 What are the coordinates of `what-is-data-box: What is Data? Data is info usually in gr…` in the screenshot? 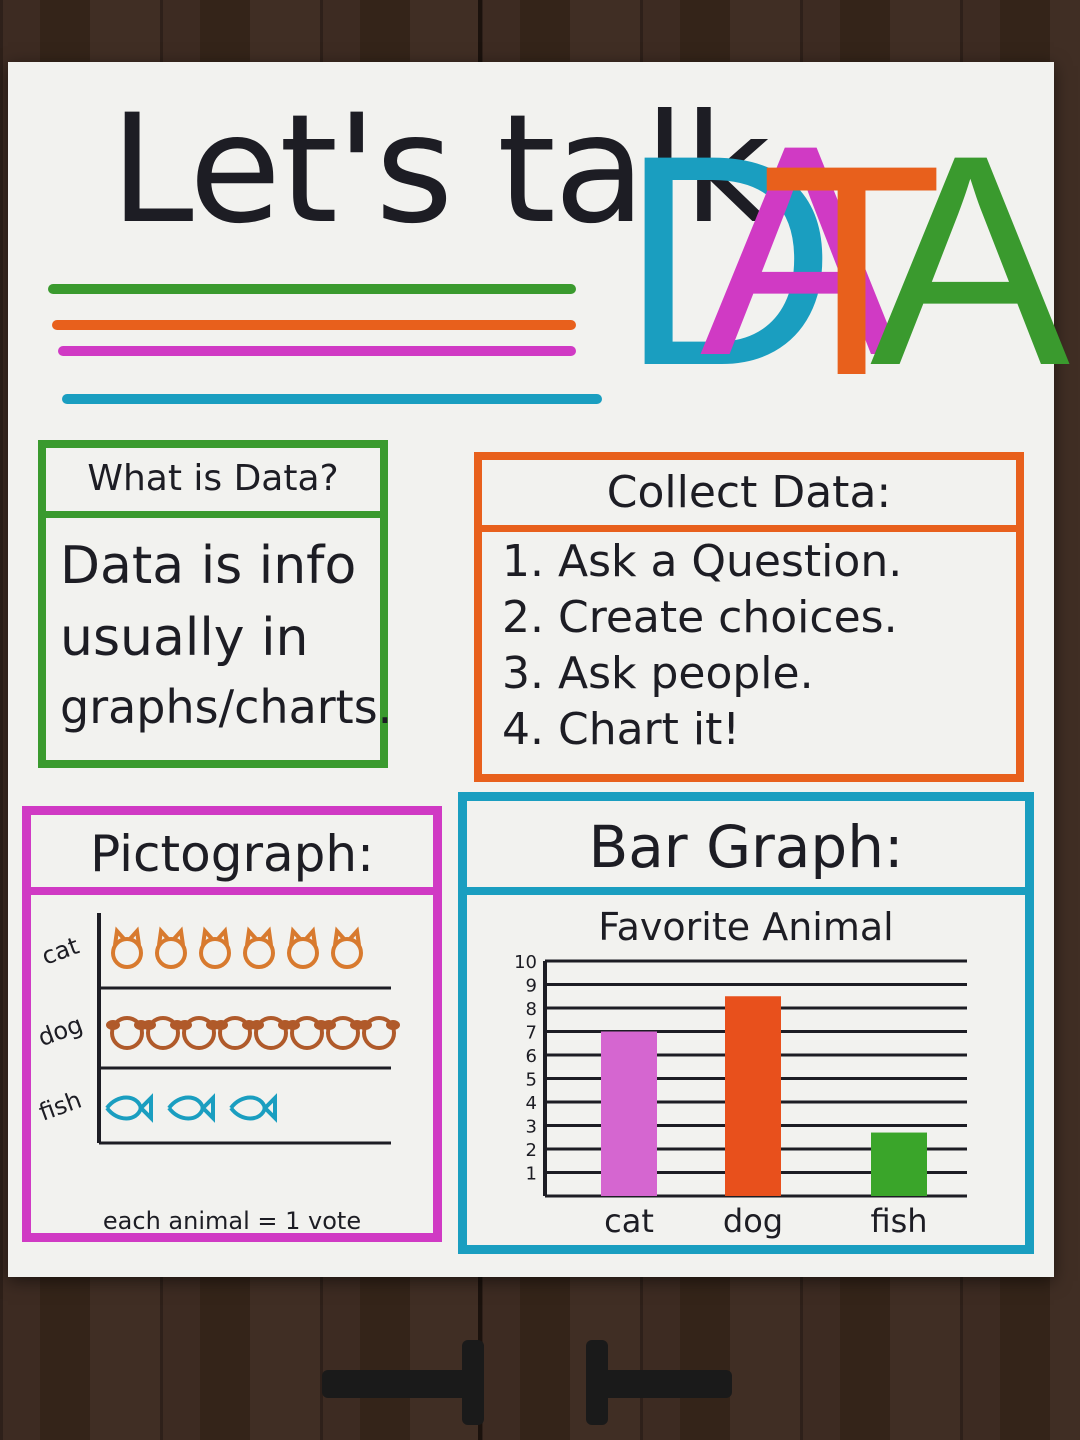 It's located at (215, 604).